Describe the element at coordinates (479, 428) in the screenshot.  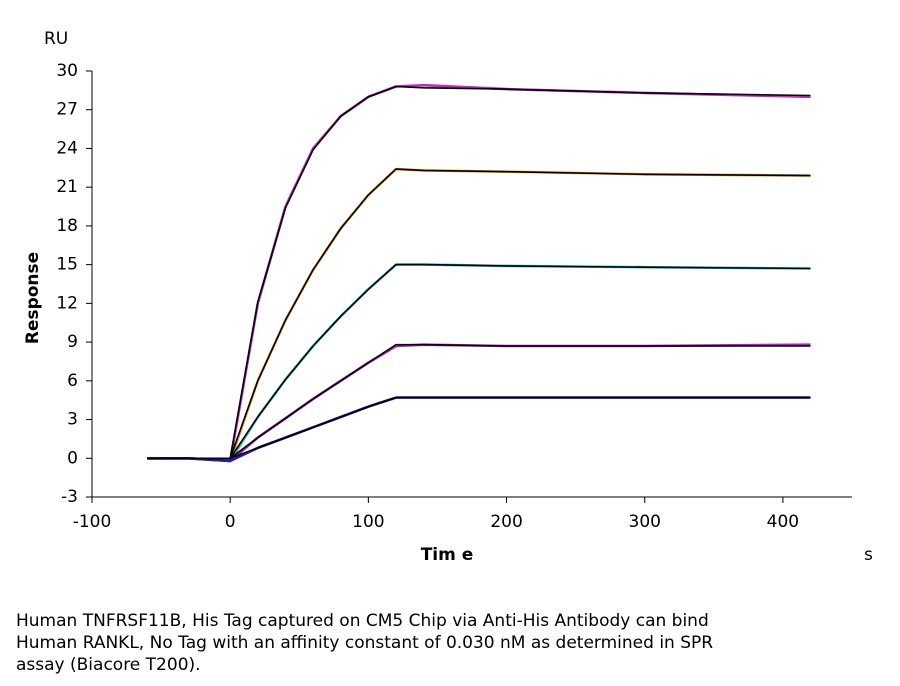
I see `series-line` at that location.